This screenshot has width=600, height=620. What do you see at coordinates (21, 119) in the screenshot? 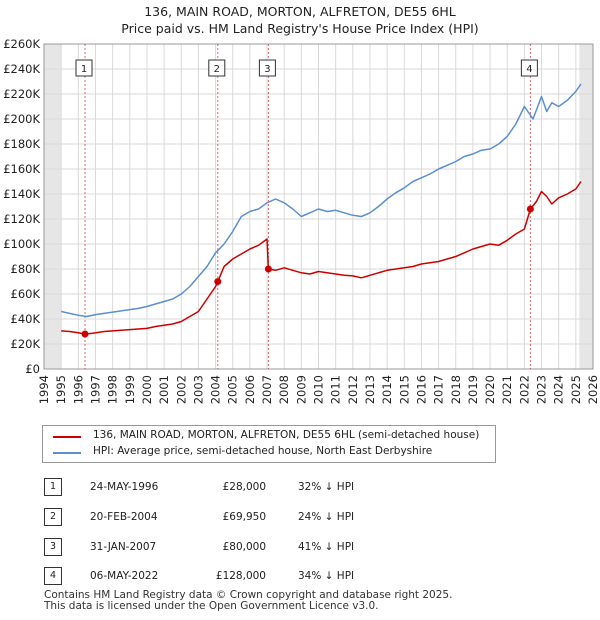
I see `y-tick-label: £200K` at bounding box center [21, 119].